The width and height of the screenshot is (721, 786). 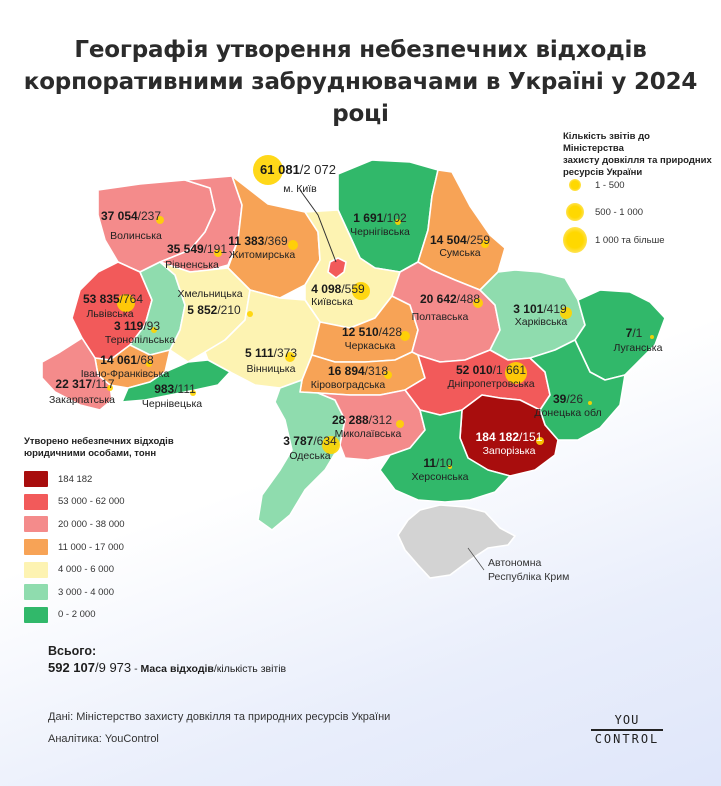 What do you see at coordinates (197, 249) in the screenshot?
I see `region-value-rivne: 35 549/191` at bounding box center [197, 249].